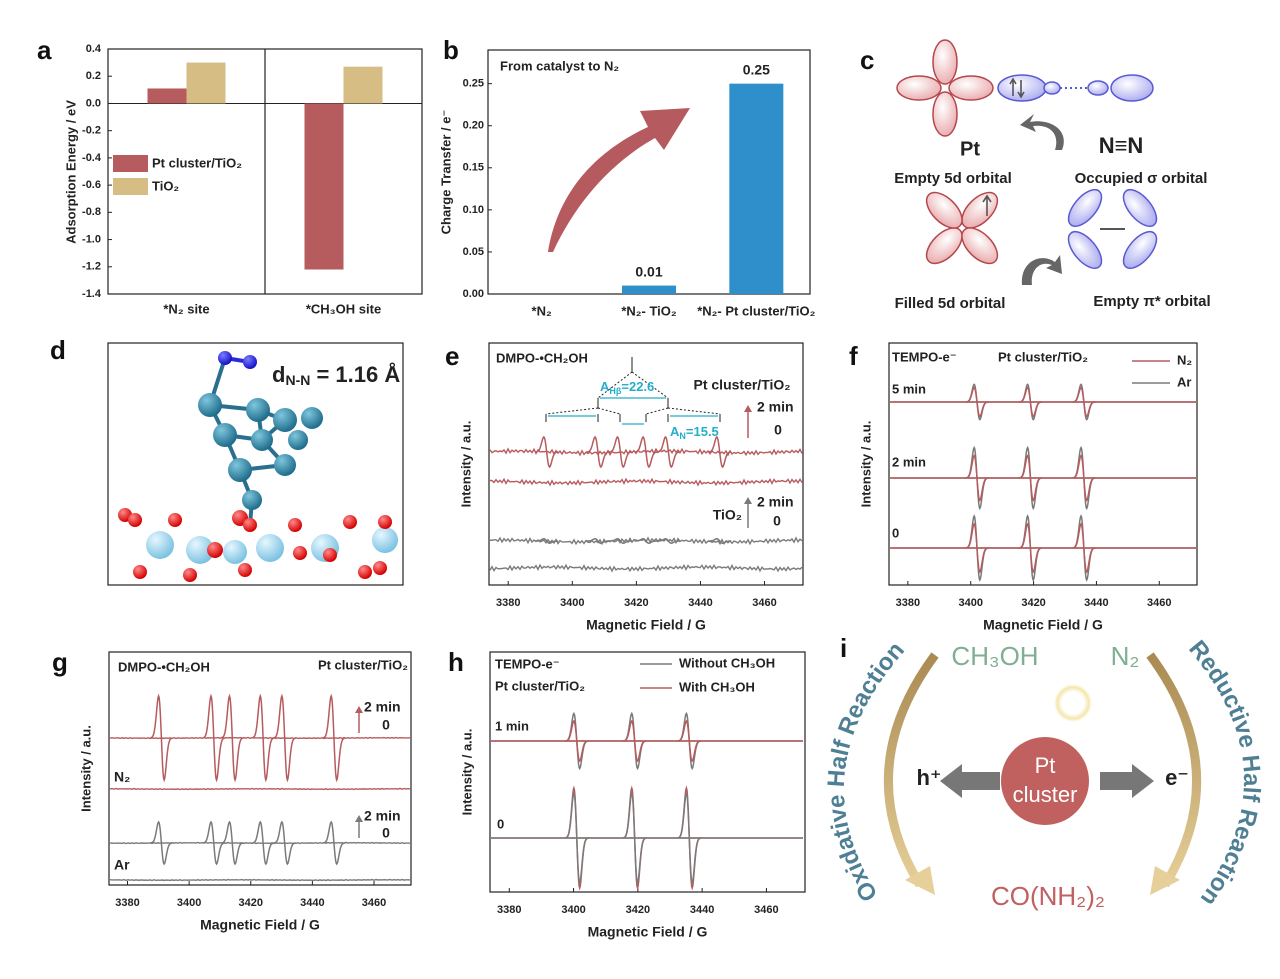 This screenshot has height=979, width=1280. What do you see at coordinates (130, 163) in the screenshot?
I see `legend-swatch` at bounding box center [130, 163].